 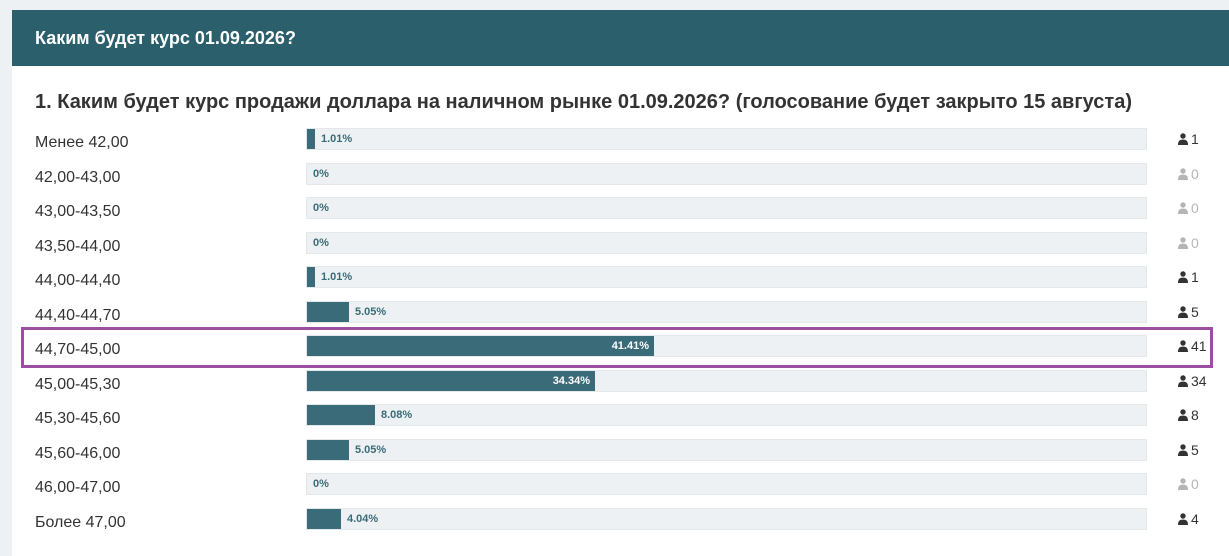 What do you see at coordinates (363, 518) in the screenshot?
I see `percent-label: 4.04%` at bounding box center [363, 518].